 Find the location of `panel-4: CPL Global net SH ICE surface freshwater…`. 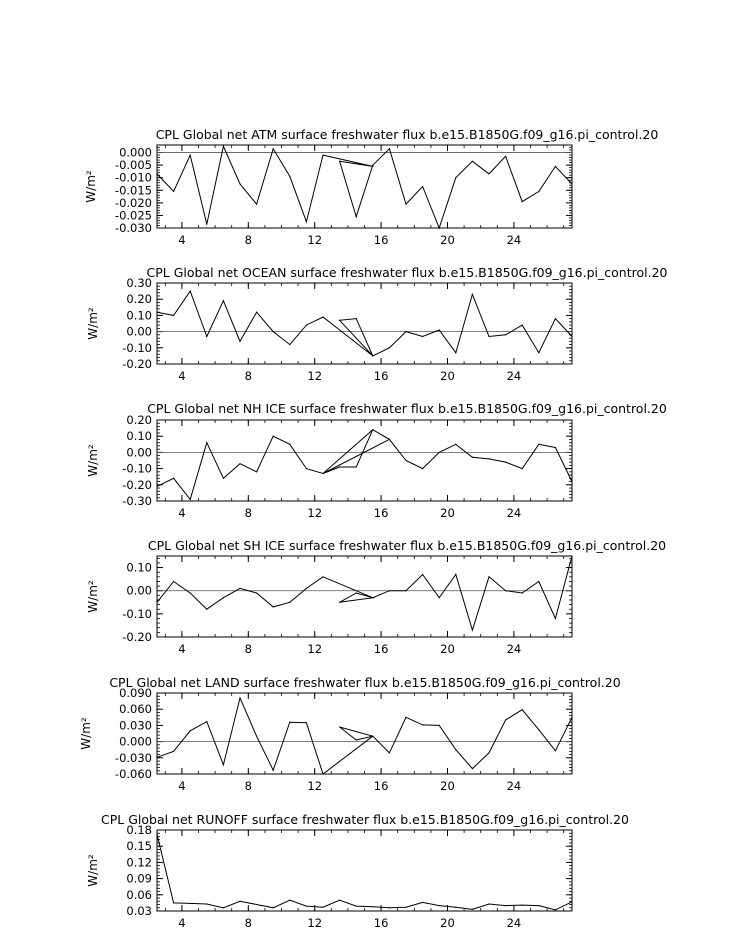

panel-4: CPL Global net SH ICE surface freshwater… is located at coordinates (376, 597).